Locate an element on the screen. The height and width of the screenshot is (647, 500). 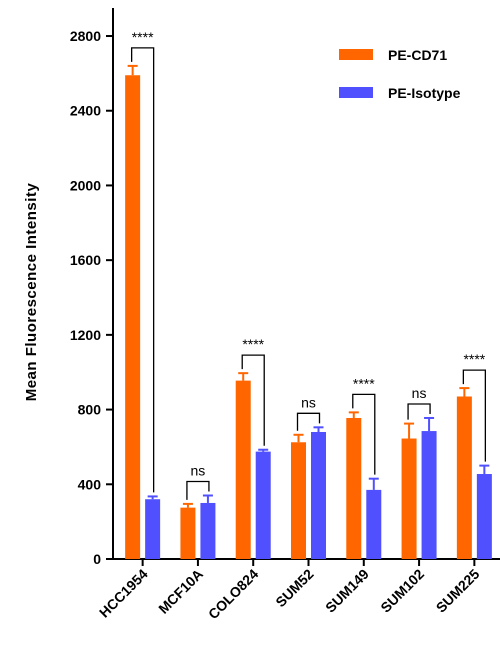
significance-label-sum102: ns is located at coordinates (419, 393).